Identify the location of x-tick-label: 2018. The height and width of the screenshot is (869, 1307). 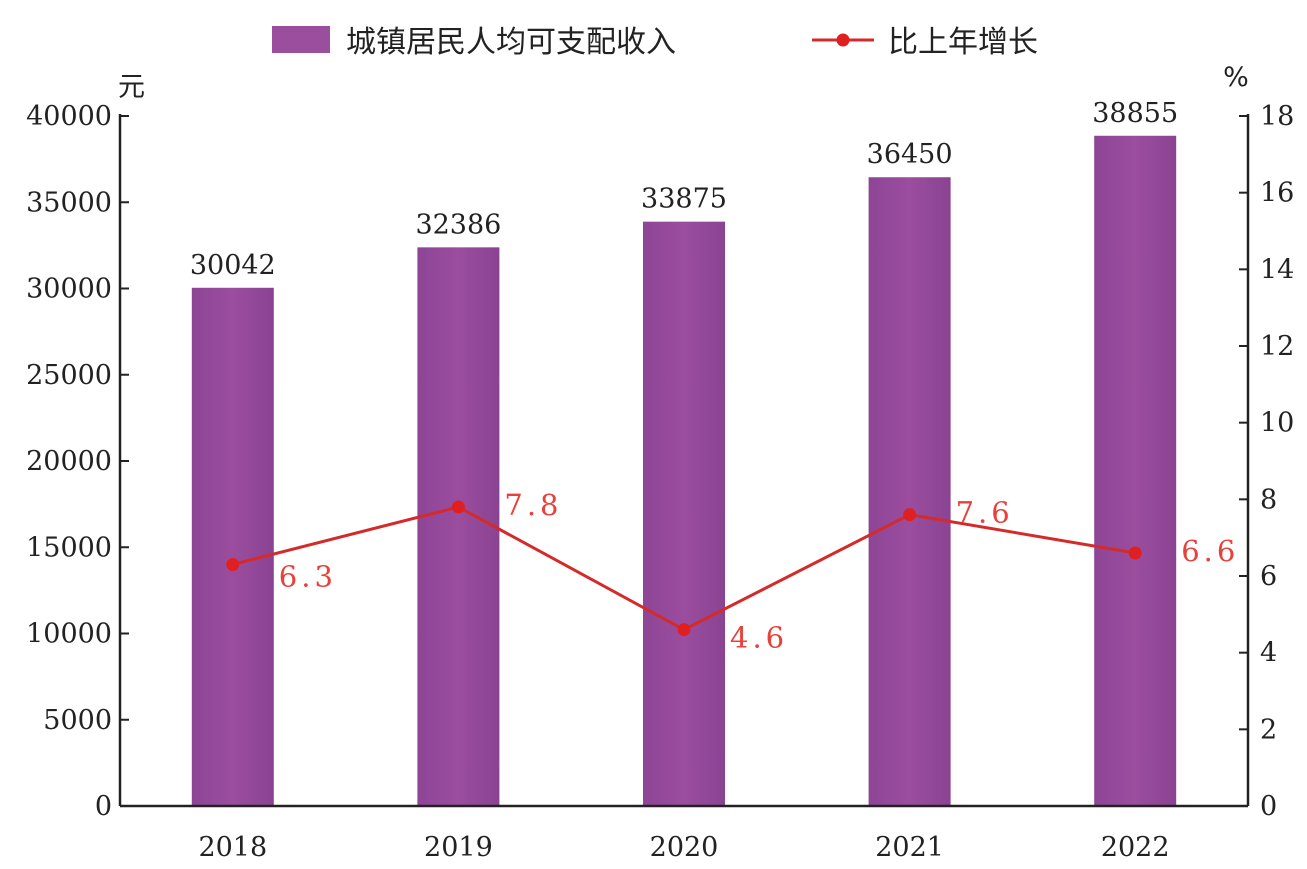
(232, 847).